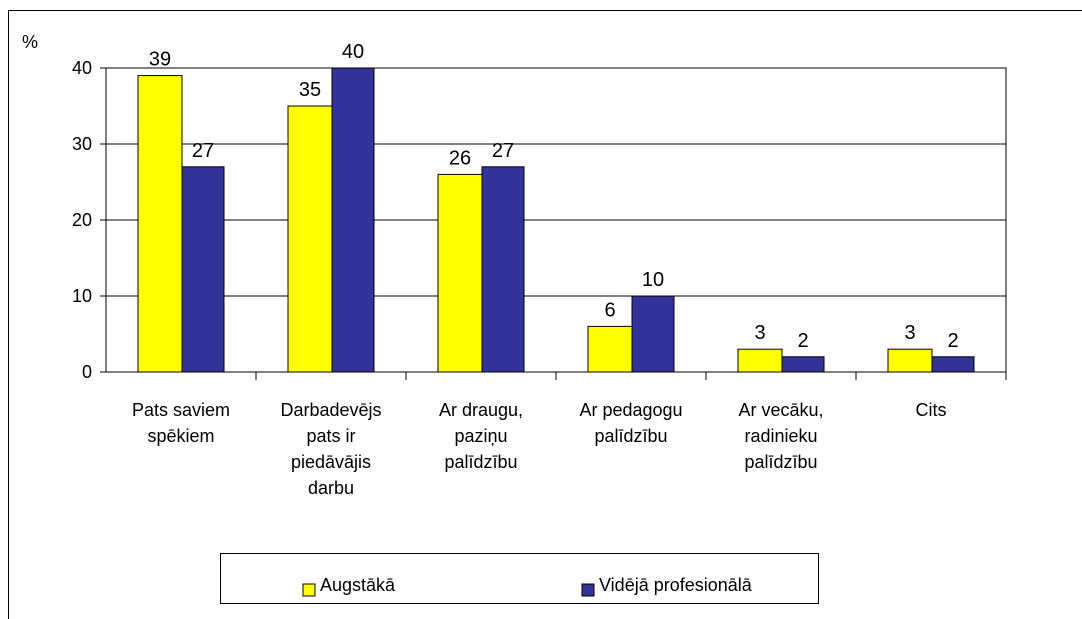  What do you see at coordinates (519, 578) in the screenshot?
I see `legend-box` at bounding box center [519, 578].